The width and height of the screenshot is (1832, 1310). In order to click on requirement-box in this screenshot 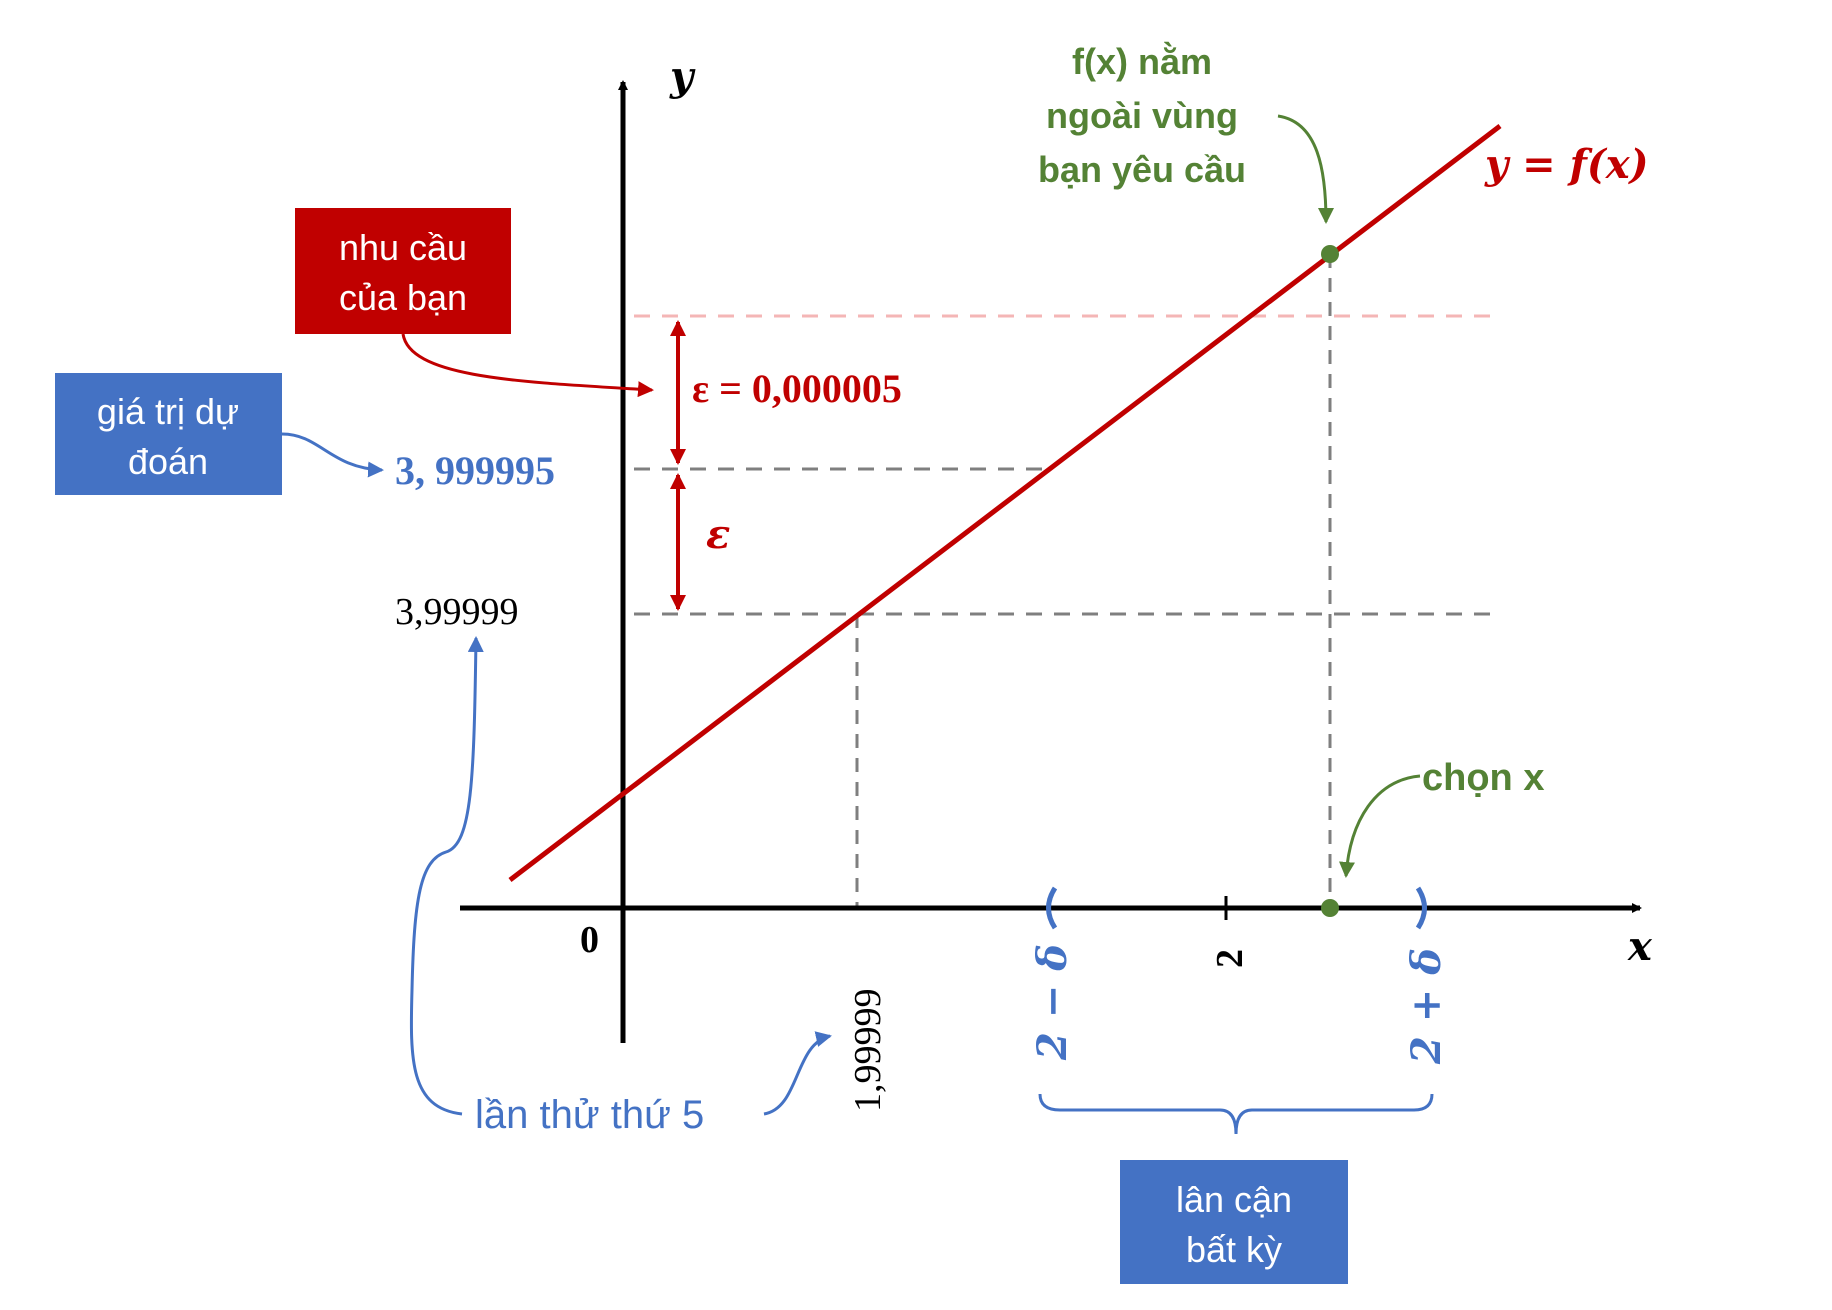, I will do `click(403, 271)`.